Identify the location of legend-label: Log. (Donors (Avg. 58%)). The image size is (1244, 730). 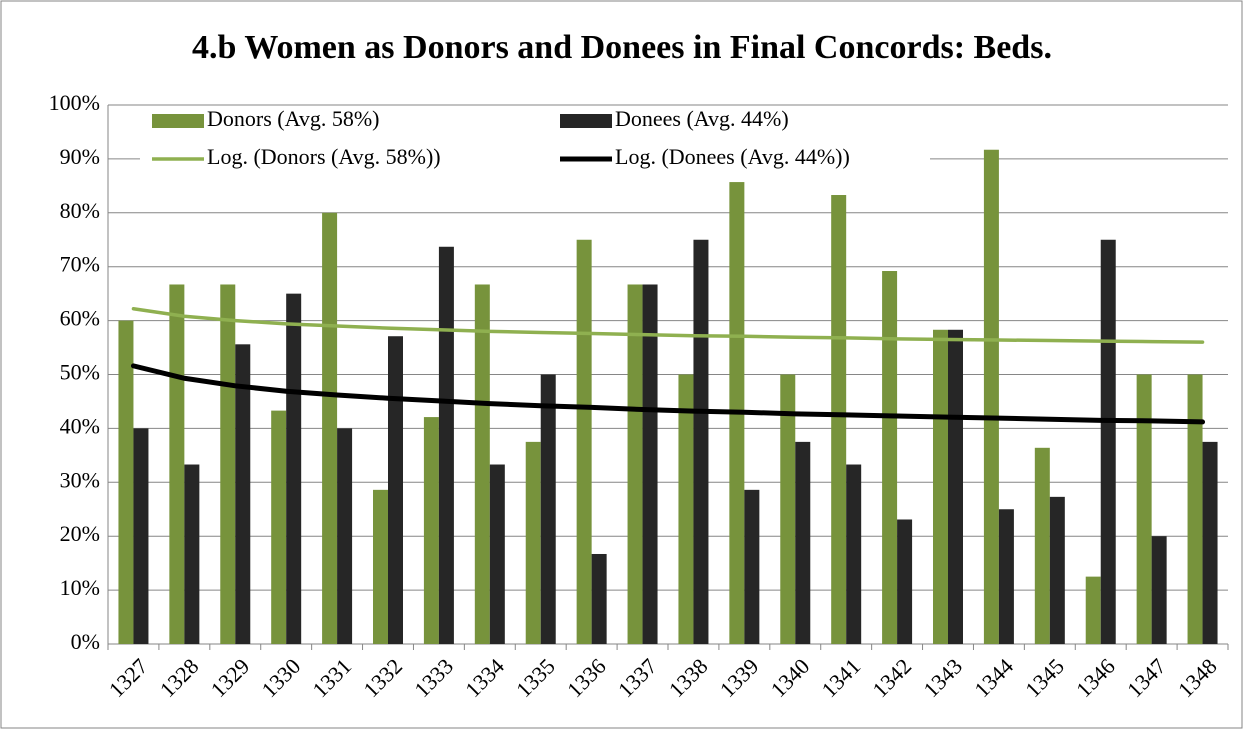
(324, 156).